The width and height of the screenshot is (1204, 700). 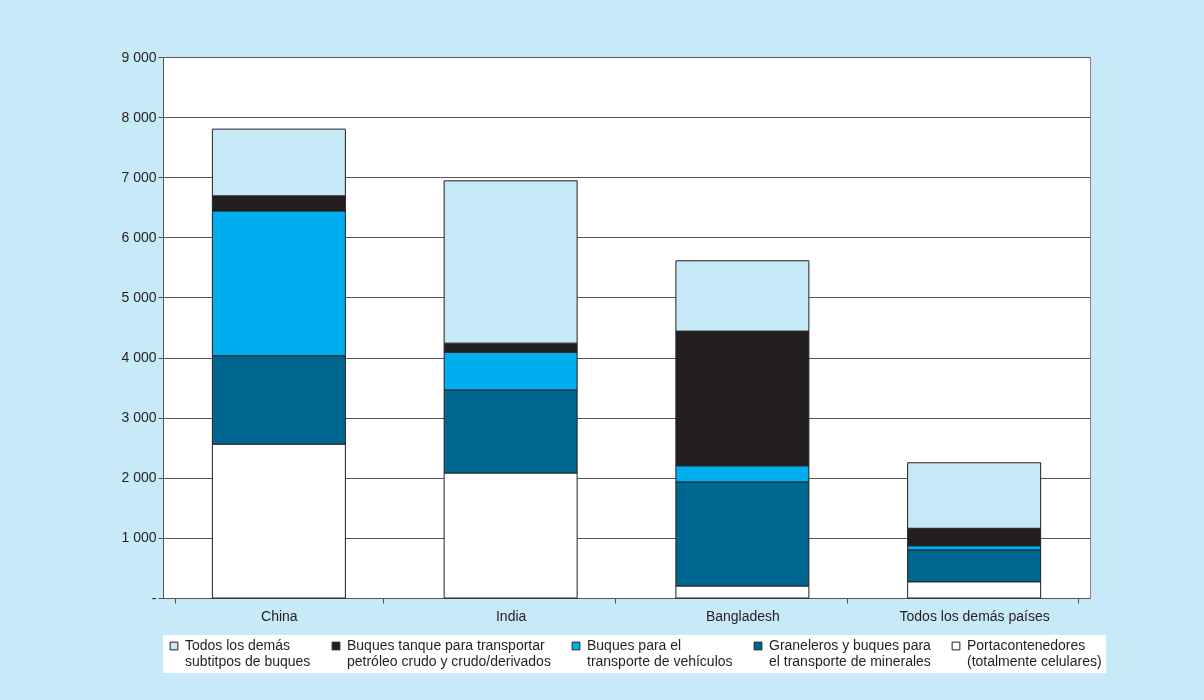 I want to click on legend-label: Buques tanque para transportar petróleo crudo y crudo/derivados, so click(x=449, y=653).